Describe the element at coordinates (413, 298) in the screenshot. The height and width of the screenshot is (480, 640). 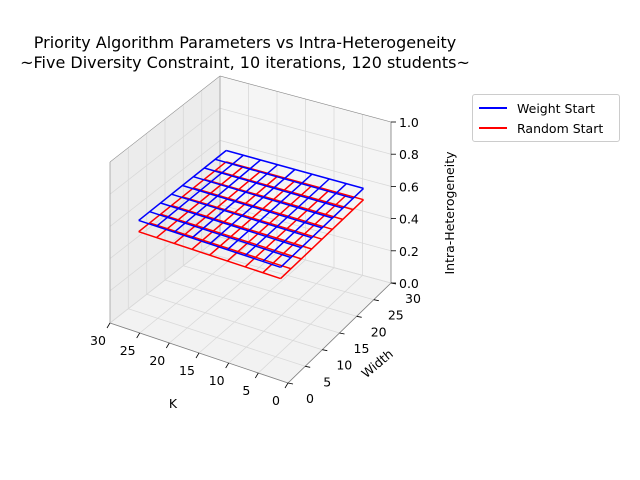
I see `tick-label-width: 30` at that location.